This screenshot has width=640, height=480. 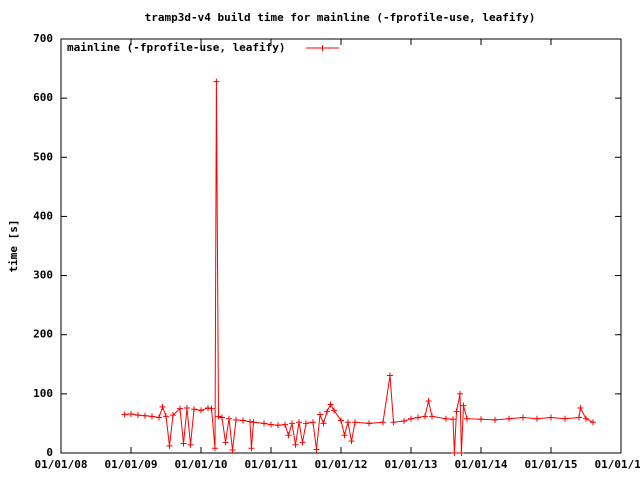 What do you see at coordinates (43, 215) in the screenshot?
I see `y-tick-label: 400` at bounding box center [43, 215].